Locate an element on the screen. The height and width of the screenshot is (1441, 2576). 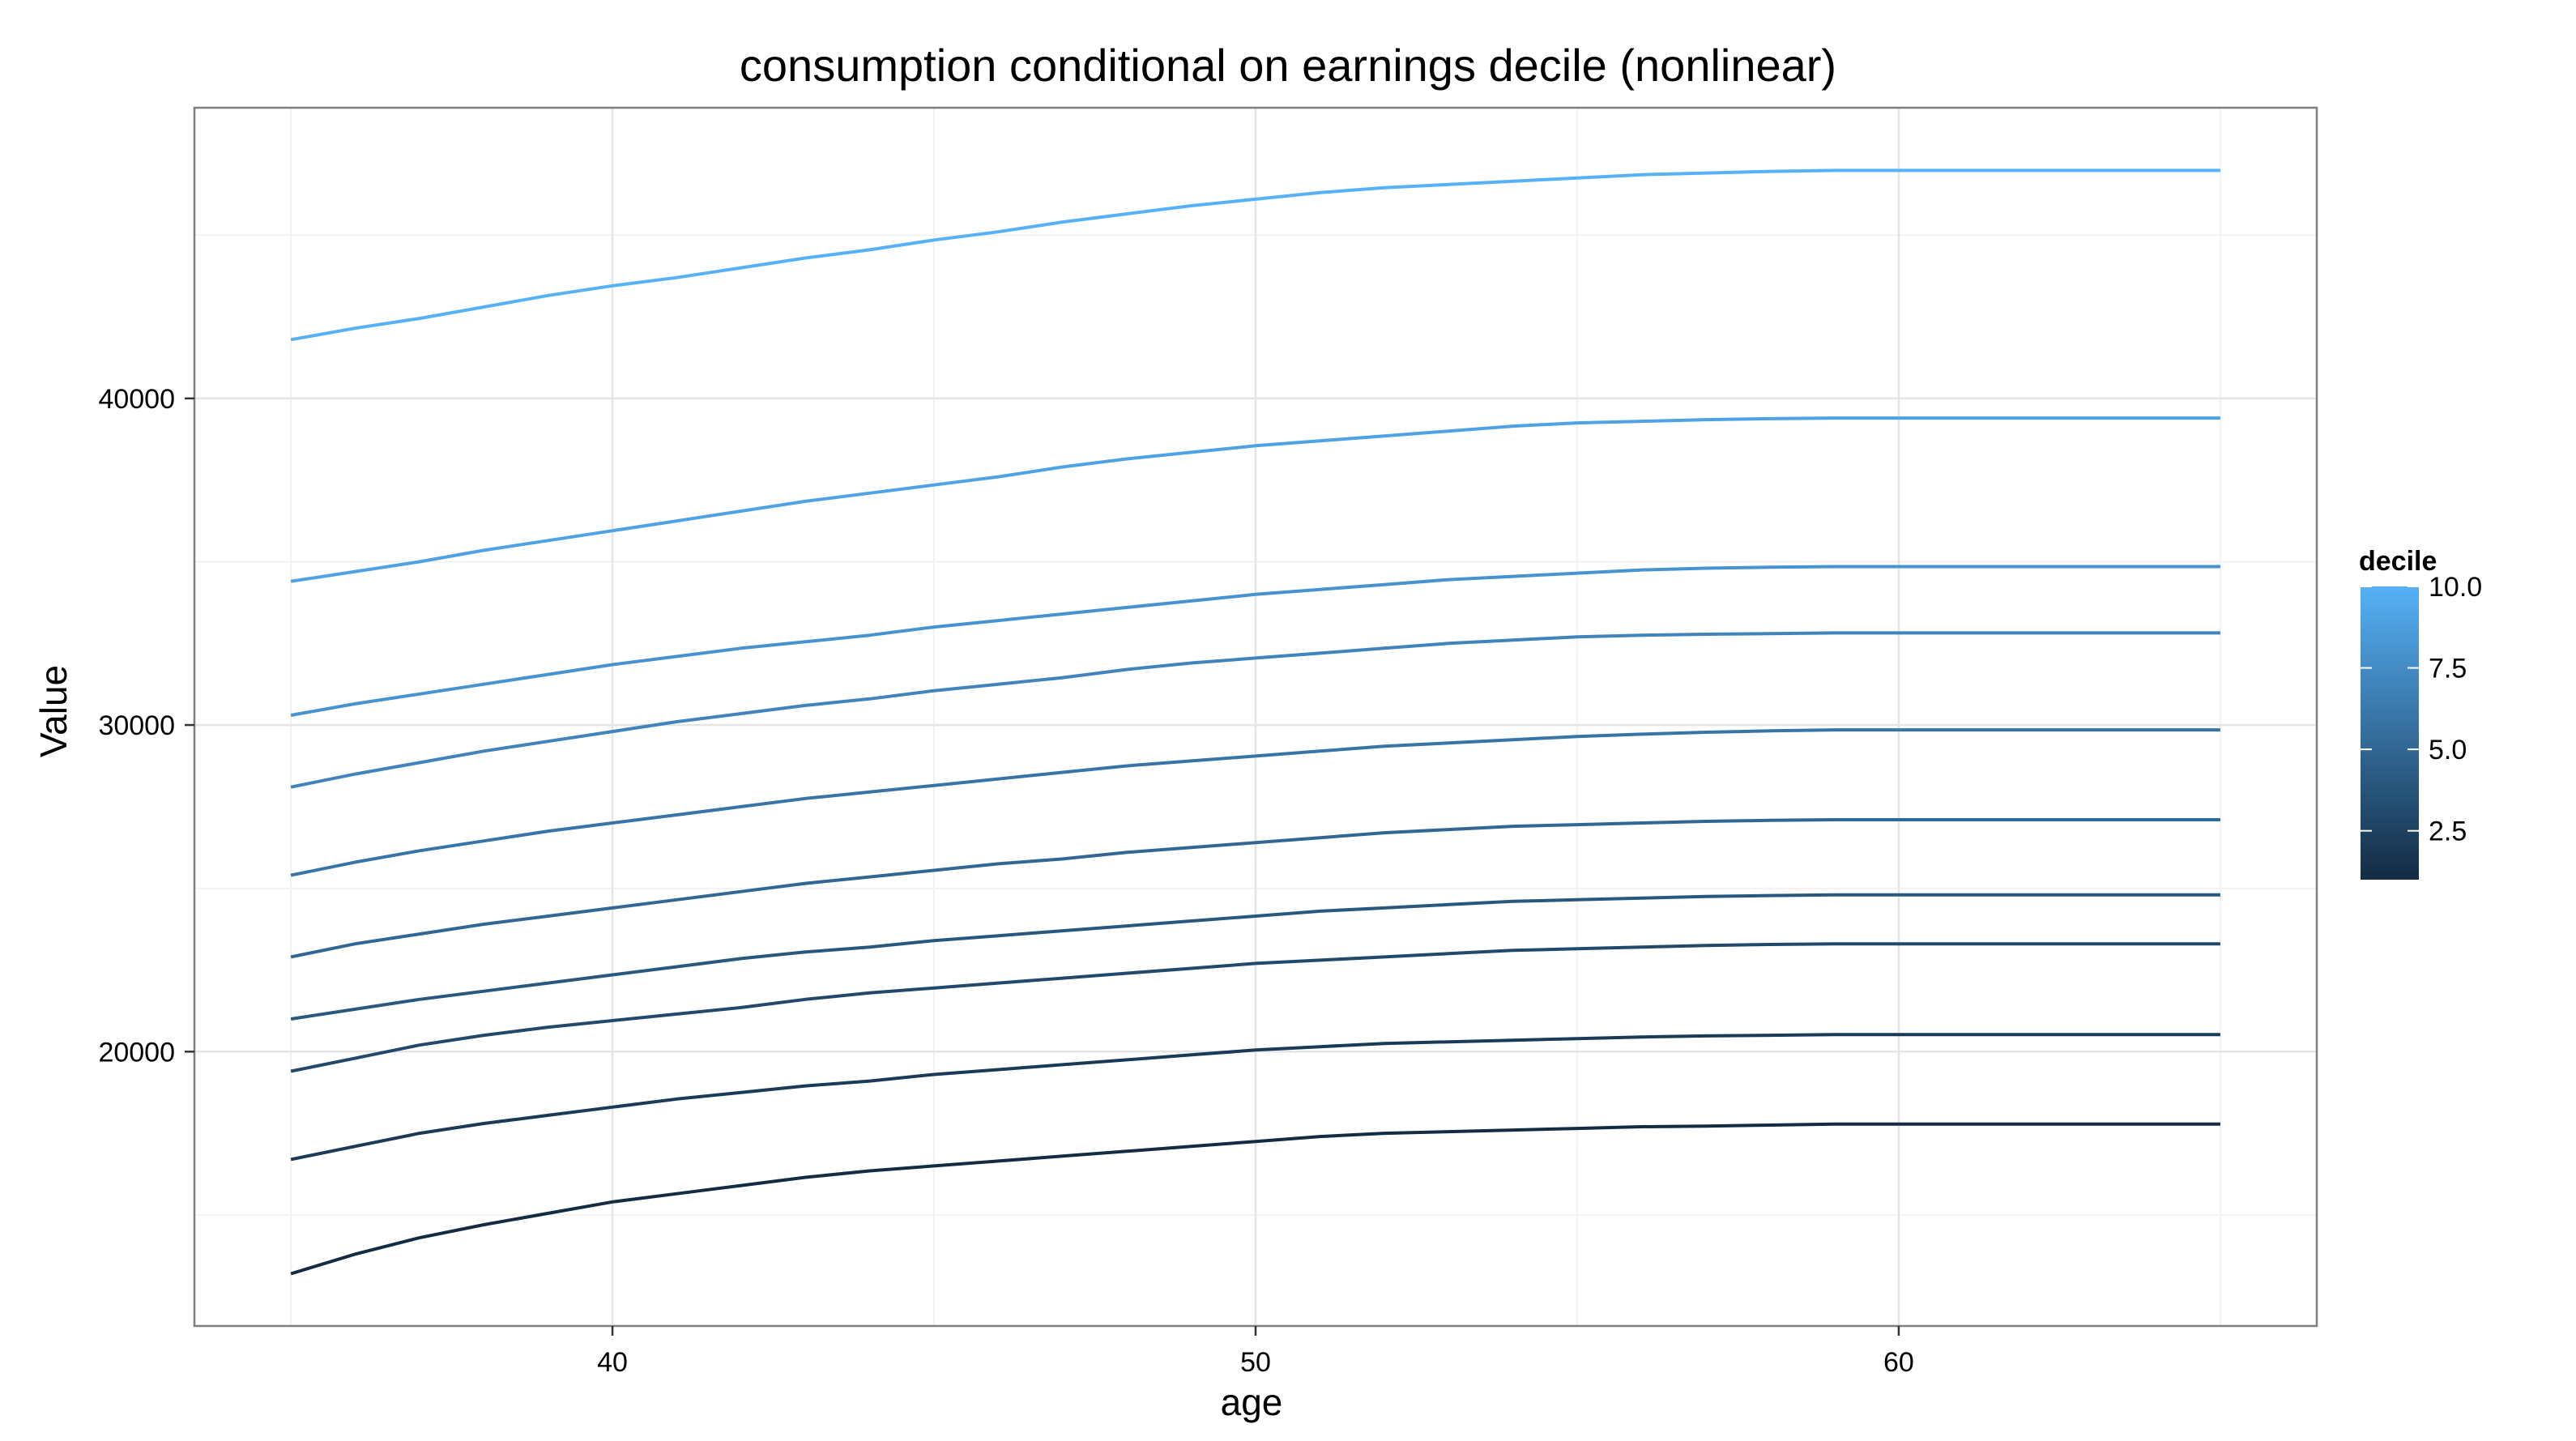
y-tick-label: 40000 is located at coordinates (136, 399).